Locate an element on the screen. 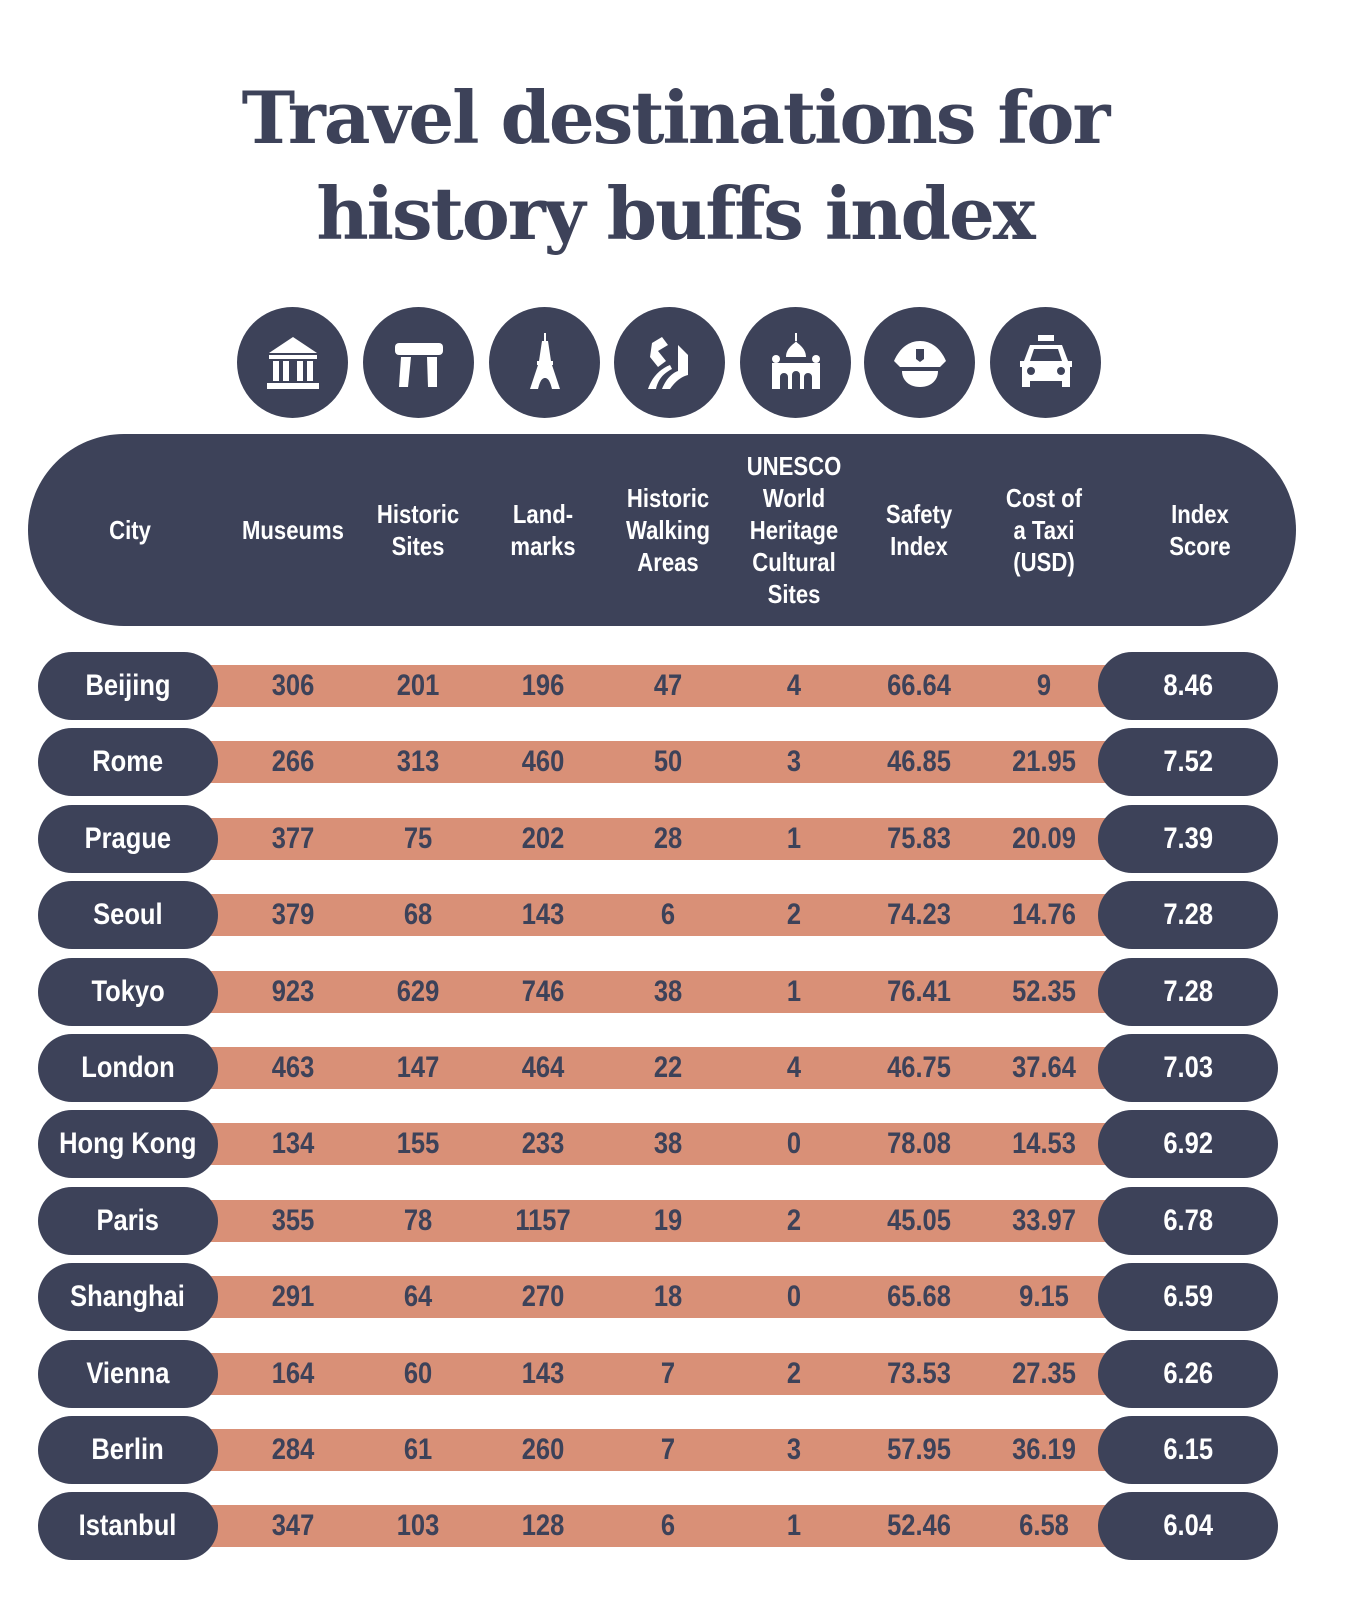 This screenshot has width=1350, height=1600. table-cell: 155 is located at coordinates (418, 1144).